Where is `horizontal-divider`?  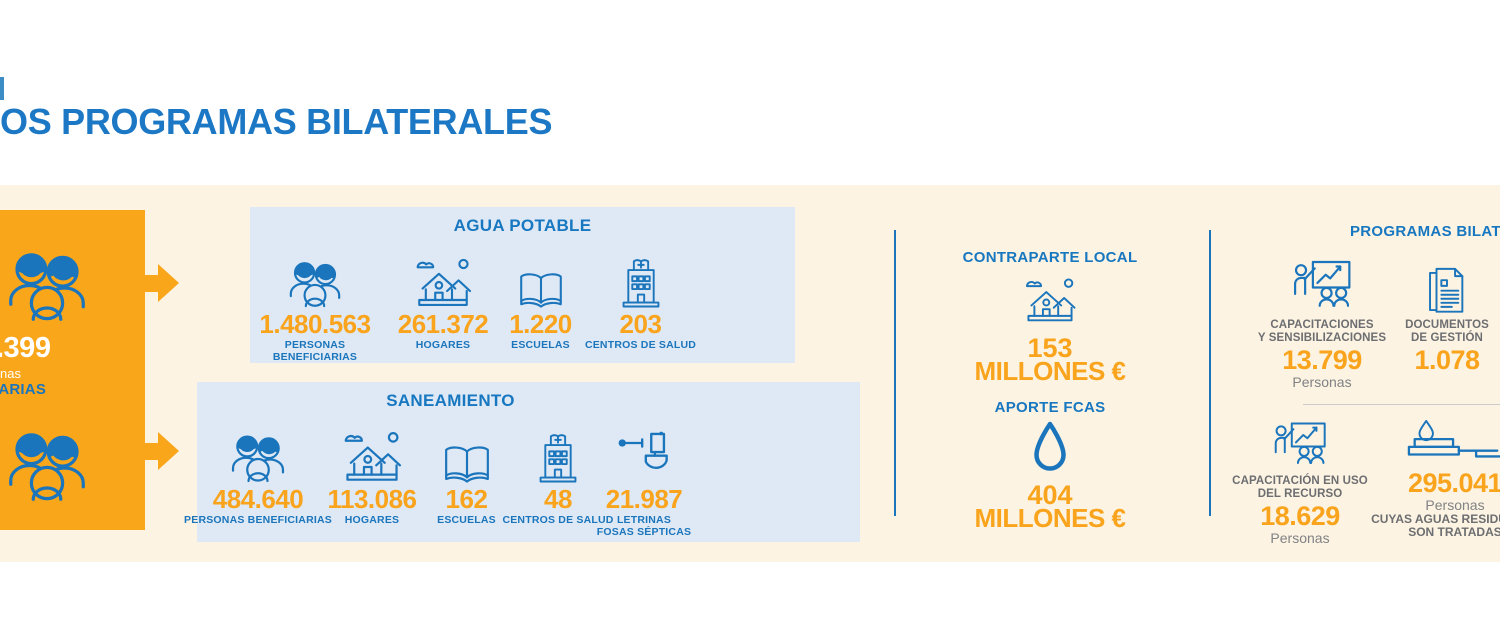 horizontal-divider is located at coordinates (1401, 404).